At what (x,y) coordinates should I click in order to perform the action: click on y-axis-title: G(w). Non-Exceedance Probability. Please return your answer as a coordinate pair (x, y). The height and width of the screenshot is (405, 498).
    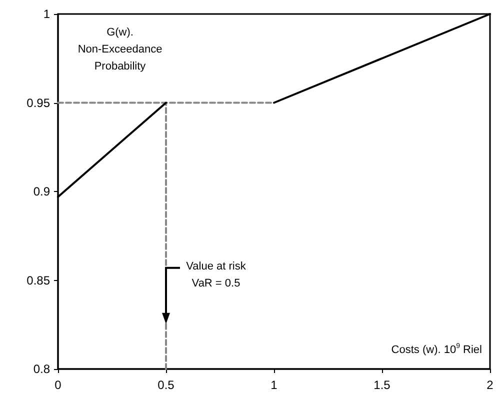
    Looking at the image, I should click on (120, 49).